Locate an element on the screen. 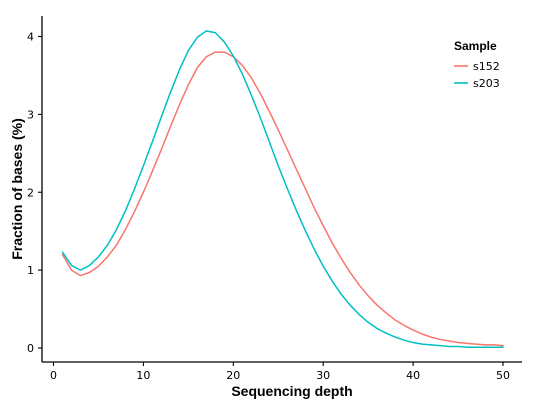 Image resolution: width=540 pixels, height=405 pixels. legend: Sample s152 s203 is located at coordinates (477, 64).